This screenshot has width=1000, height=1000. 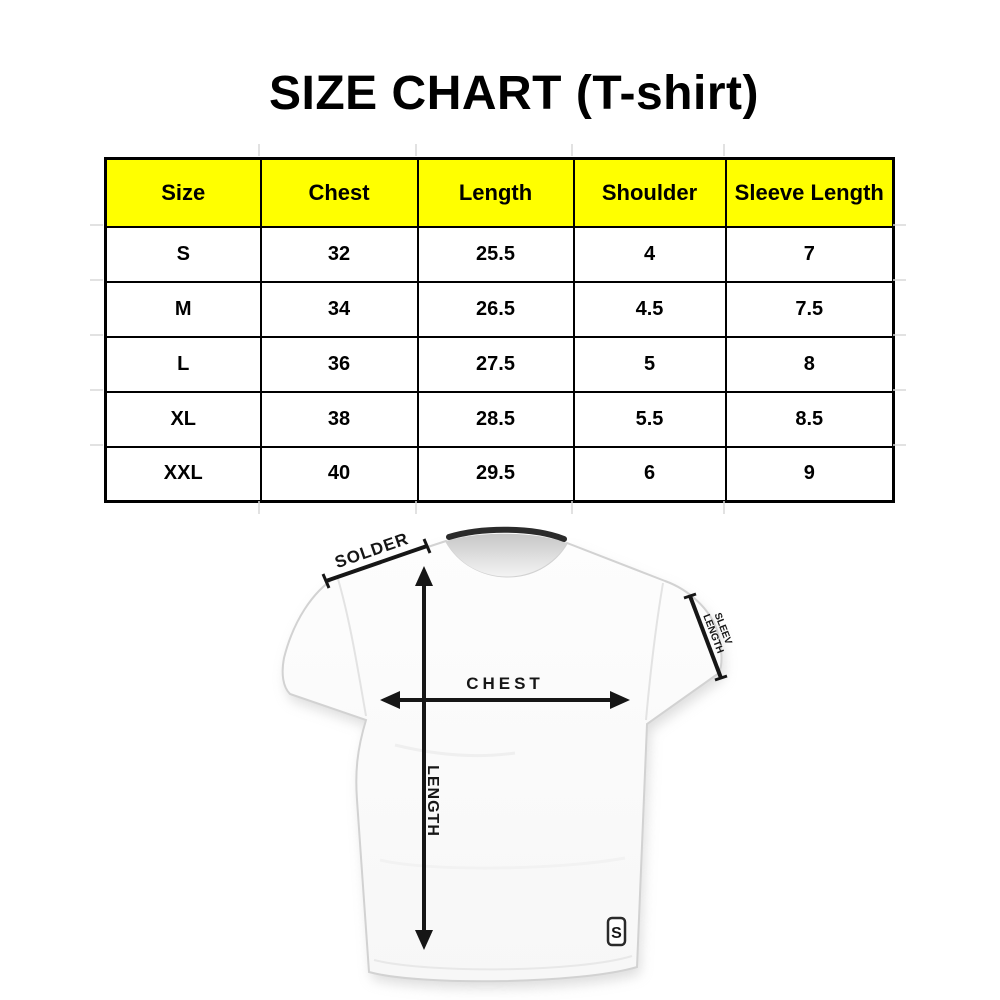 What do you see at coordinates (339, 419) in the screenshot?
I see `table-cell: 38` at bounding box center [339, 419].